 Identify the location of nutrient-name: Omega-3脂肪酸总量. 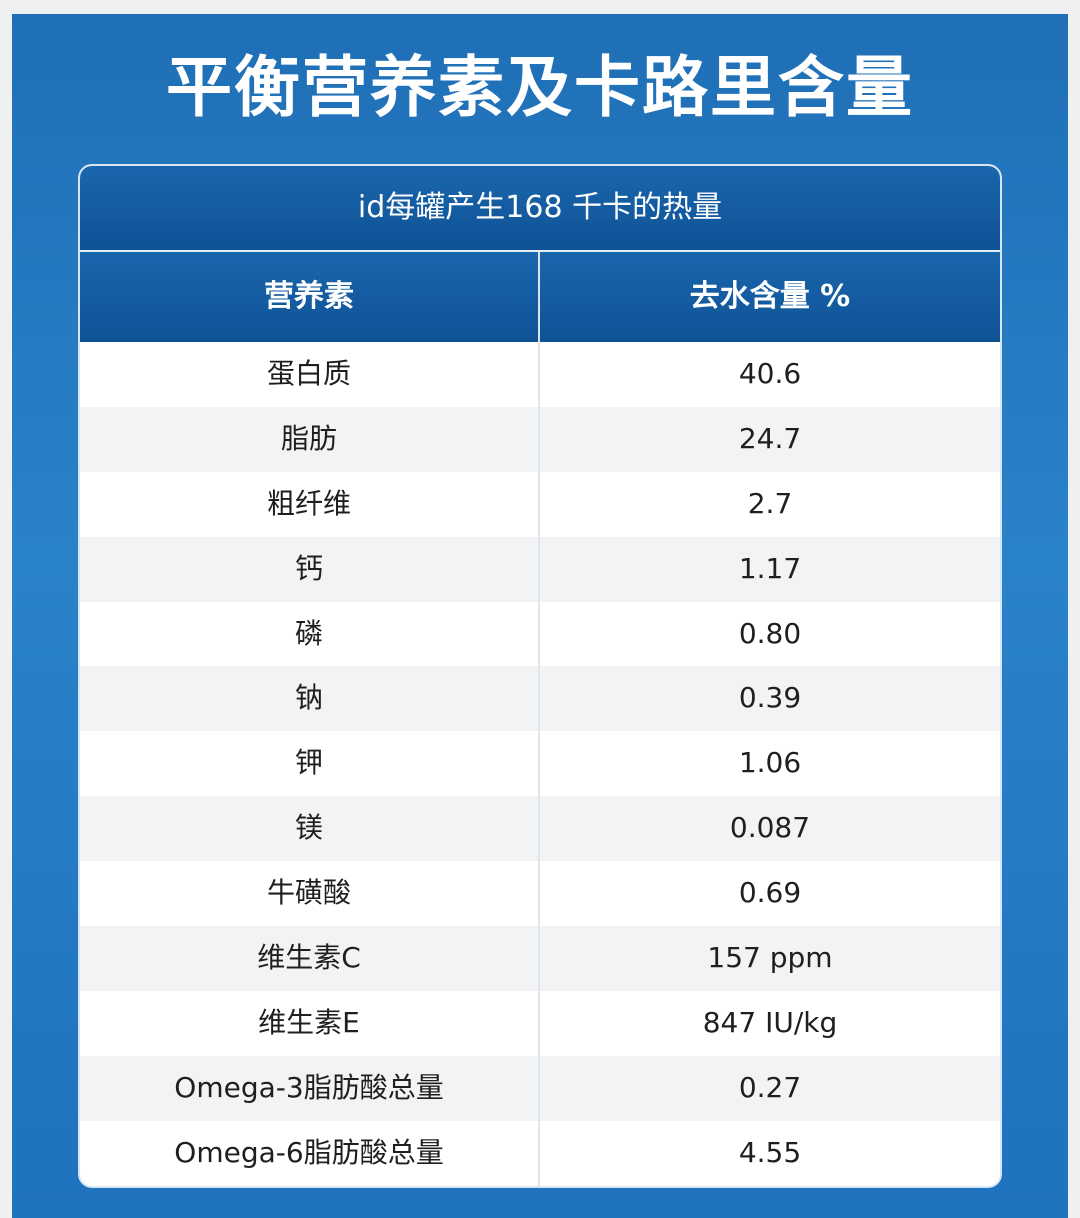
(310, 1088).